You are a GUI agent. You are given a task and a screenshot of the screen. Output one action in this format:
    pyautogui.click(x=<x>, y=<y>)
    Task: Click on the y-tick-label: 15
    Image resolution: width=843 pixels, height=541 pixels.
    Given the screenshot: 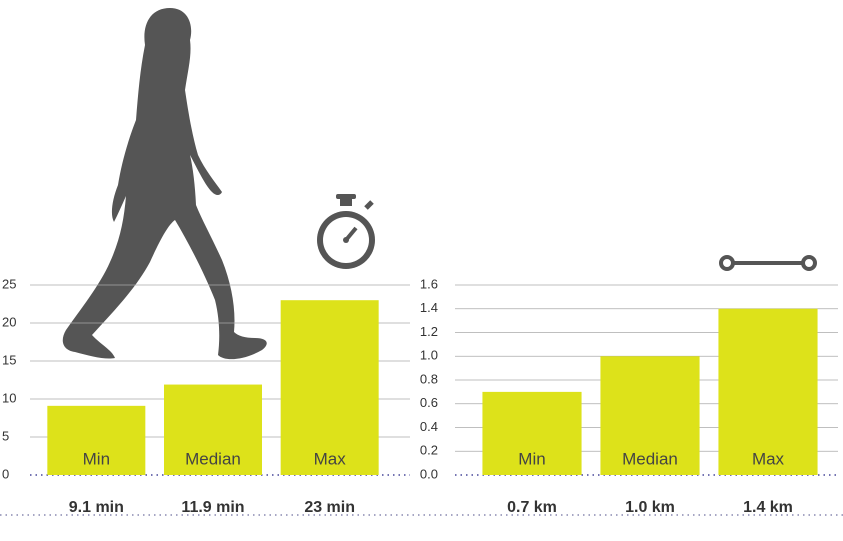 What is the action you would take?
    pyautogui.click(x=9, y=359)
    